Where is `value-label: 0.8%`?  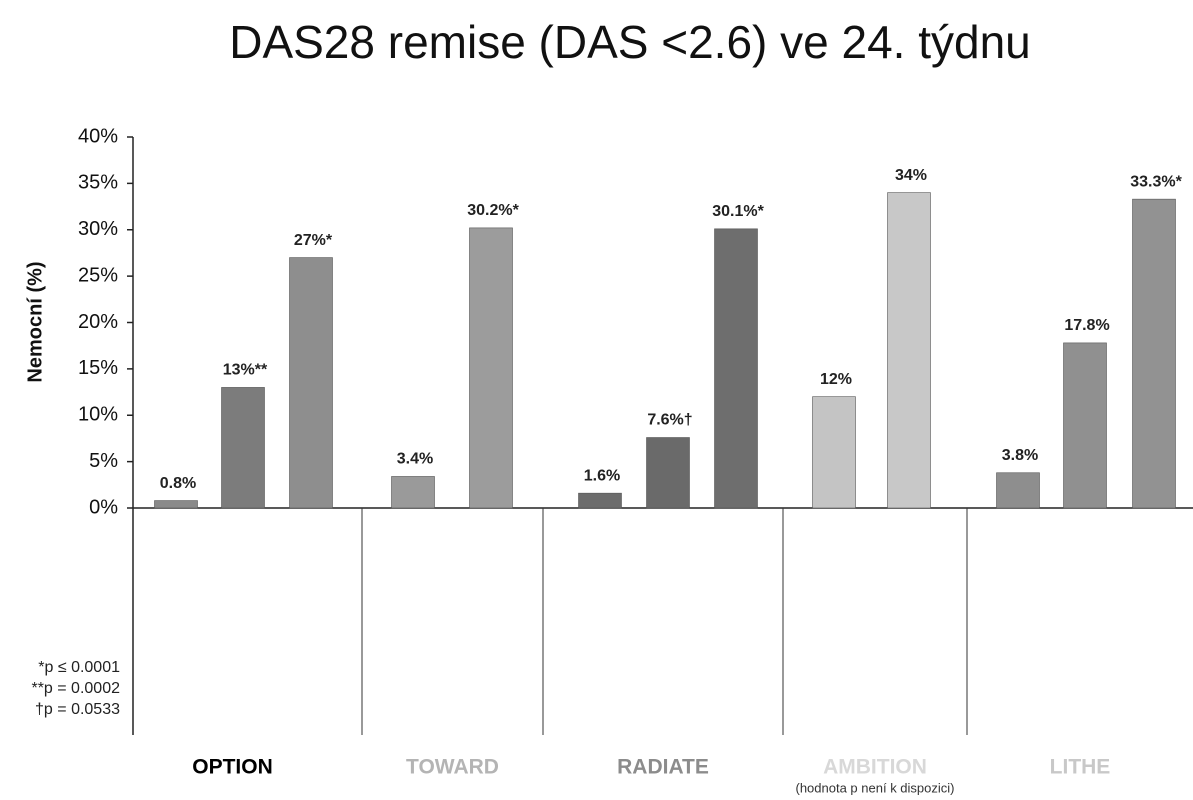 value-label: 0.8% is located at coordinates (178, 483).